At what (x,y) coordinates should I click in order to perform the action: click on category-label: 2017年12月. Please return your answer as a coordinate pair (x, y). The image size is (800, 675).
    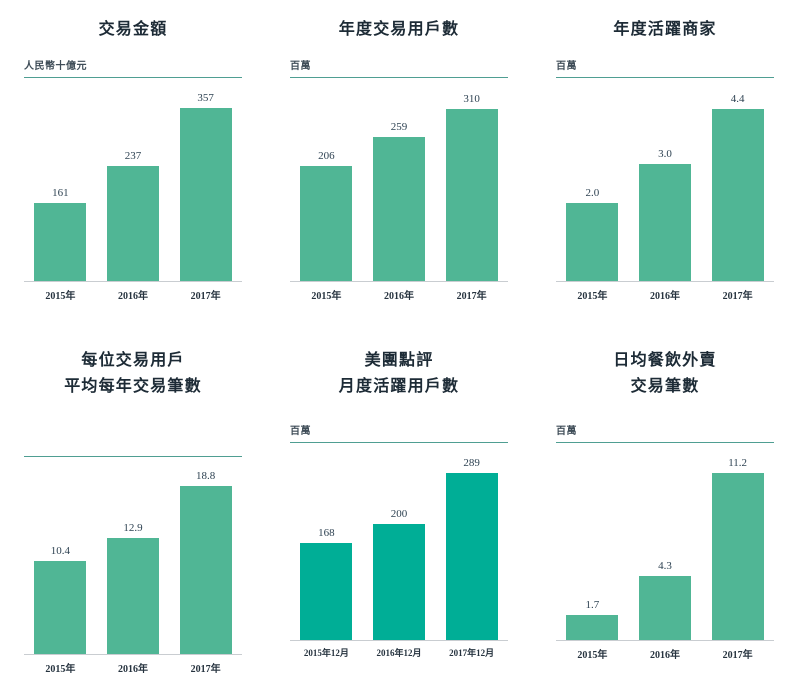
    Looking at the image, I should click on (472, 653).